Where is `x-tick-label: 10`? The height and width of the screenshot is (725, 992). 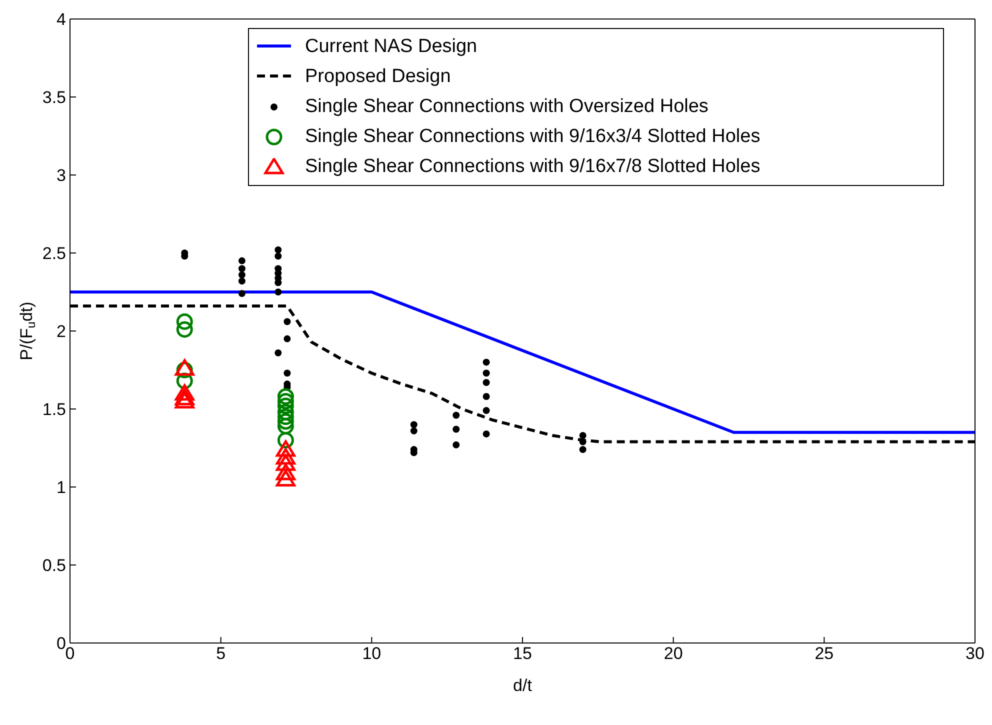
x-tick-label: 10 is located at coordinates (372, 654).